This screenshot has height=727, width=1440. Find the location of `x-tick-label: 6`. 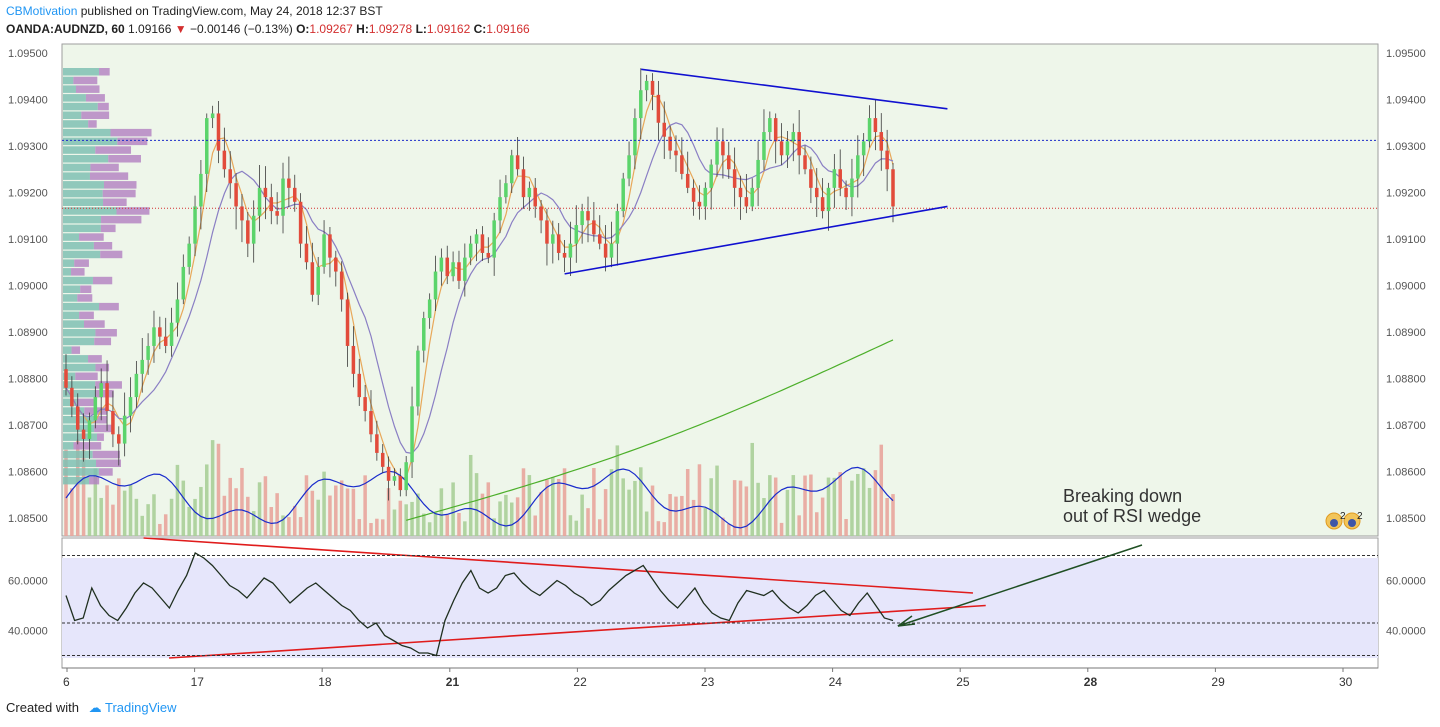

x-tick-label: 6 is located at coordinates (66, 682).